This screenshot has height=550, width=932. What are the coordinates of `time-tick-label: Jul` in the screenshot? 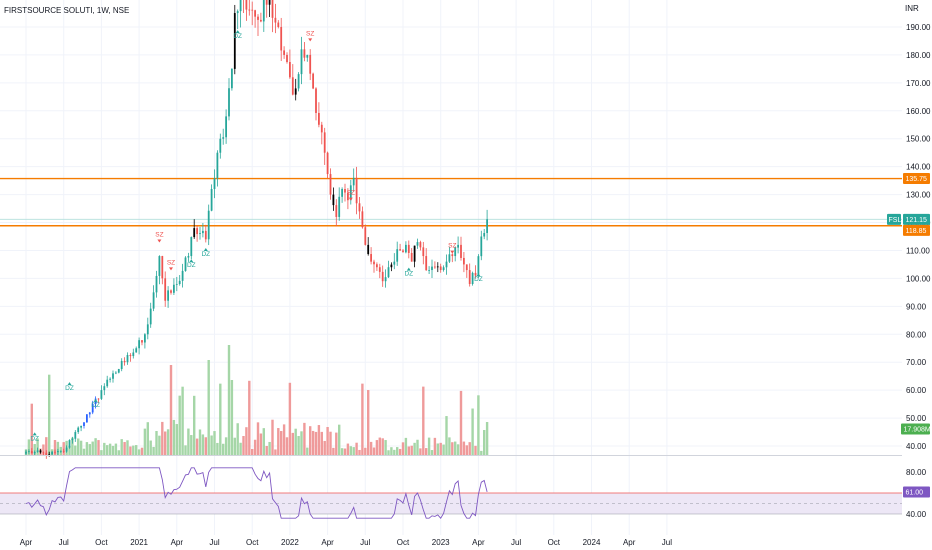 It's located at (516, 542).